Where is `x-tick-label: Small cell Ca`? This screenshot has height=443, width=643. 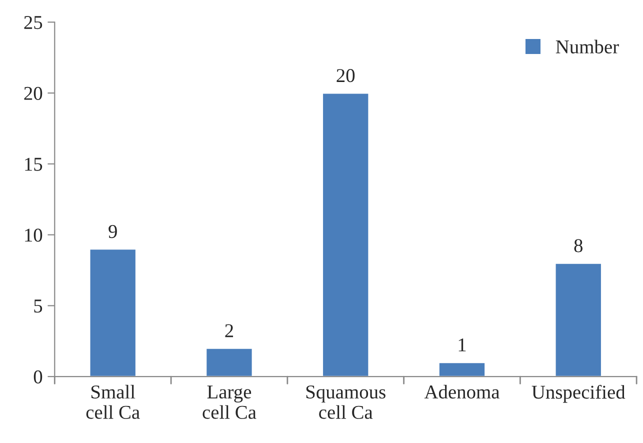
x-tick-label: Small cell Ca is located at coordinates (113, 401).